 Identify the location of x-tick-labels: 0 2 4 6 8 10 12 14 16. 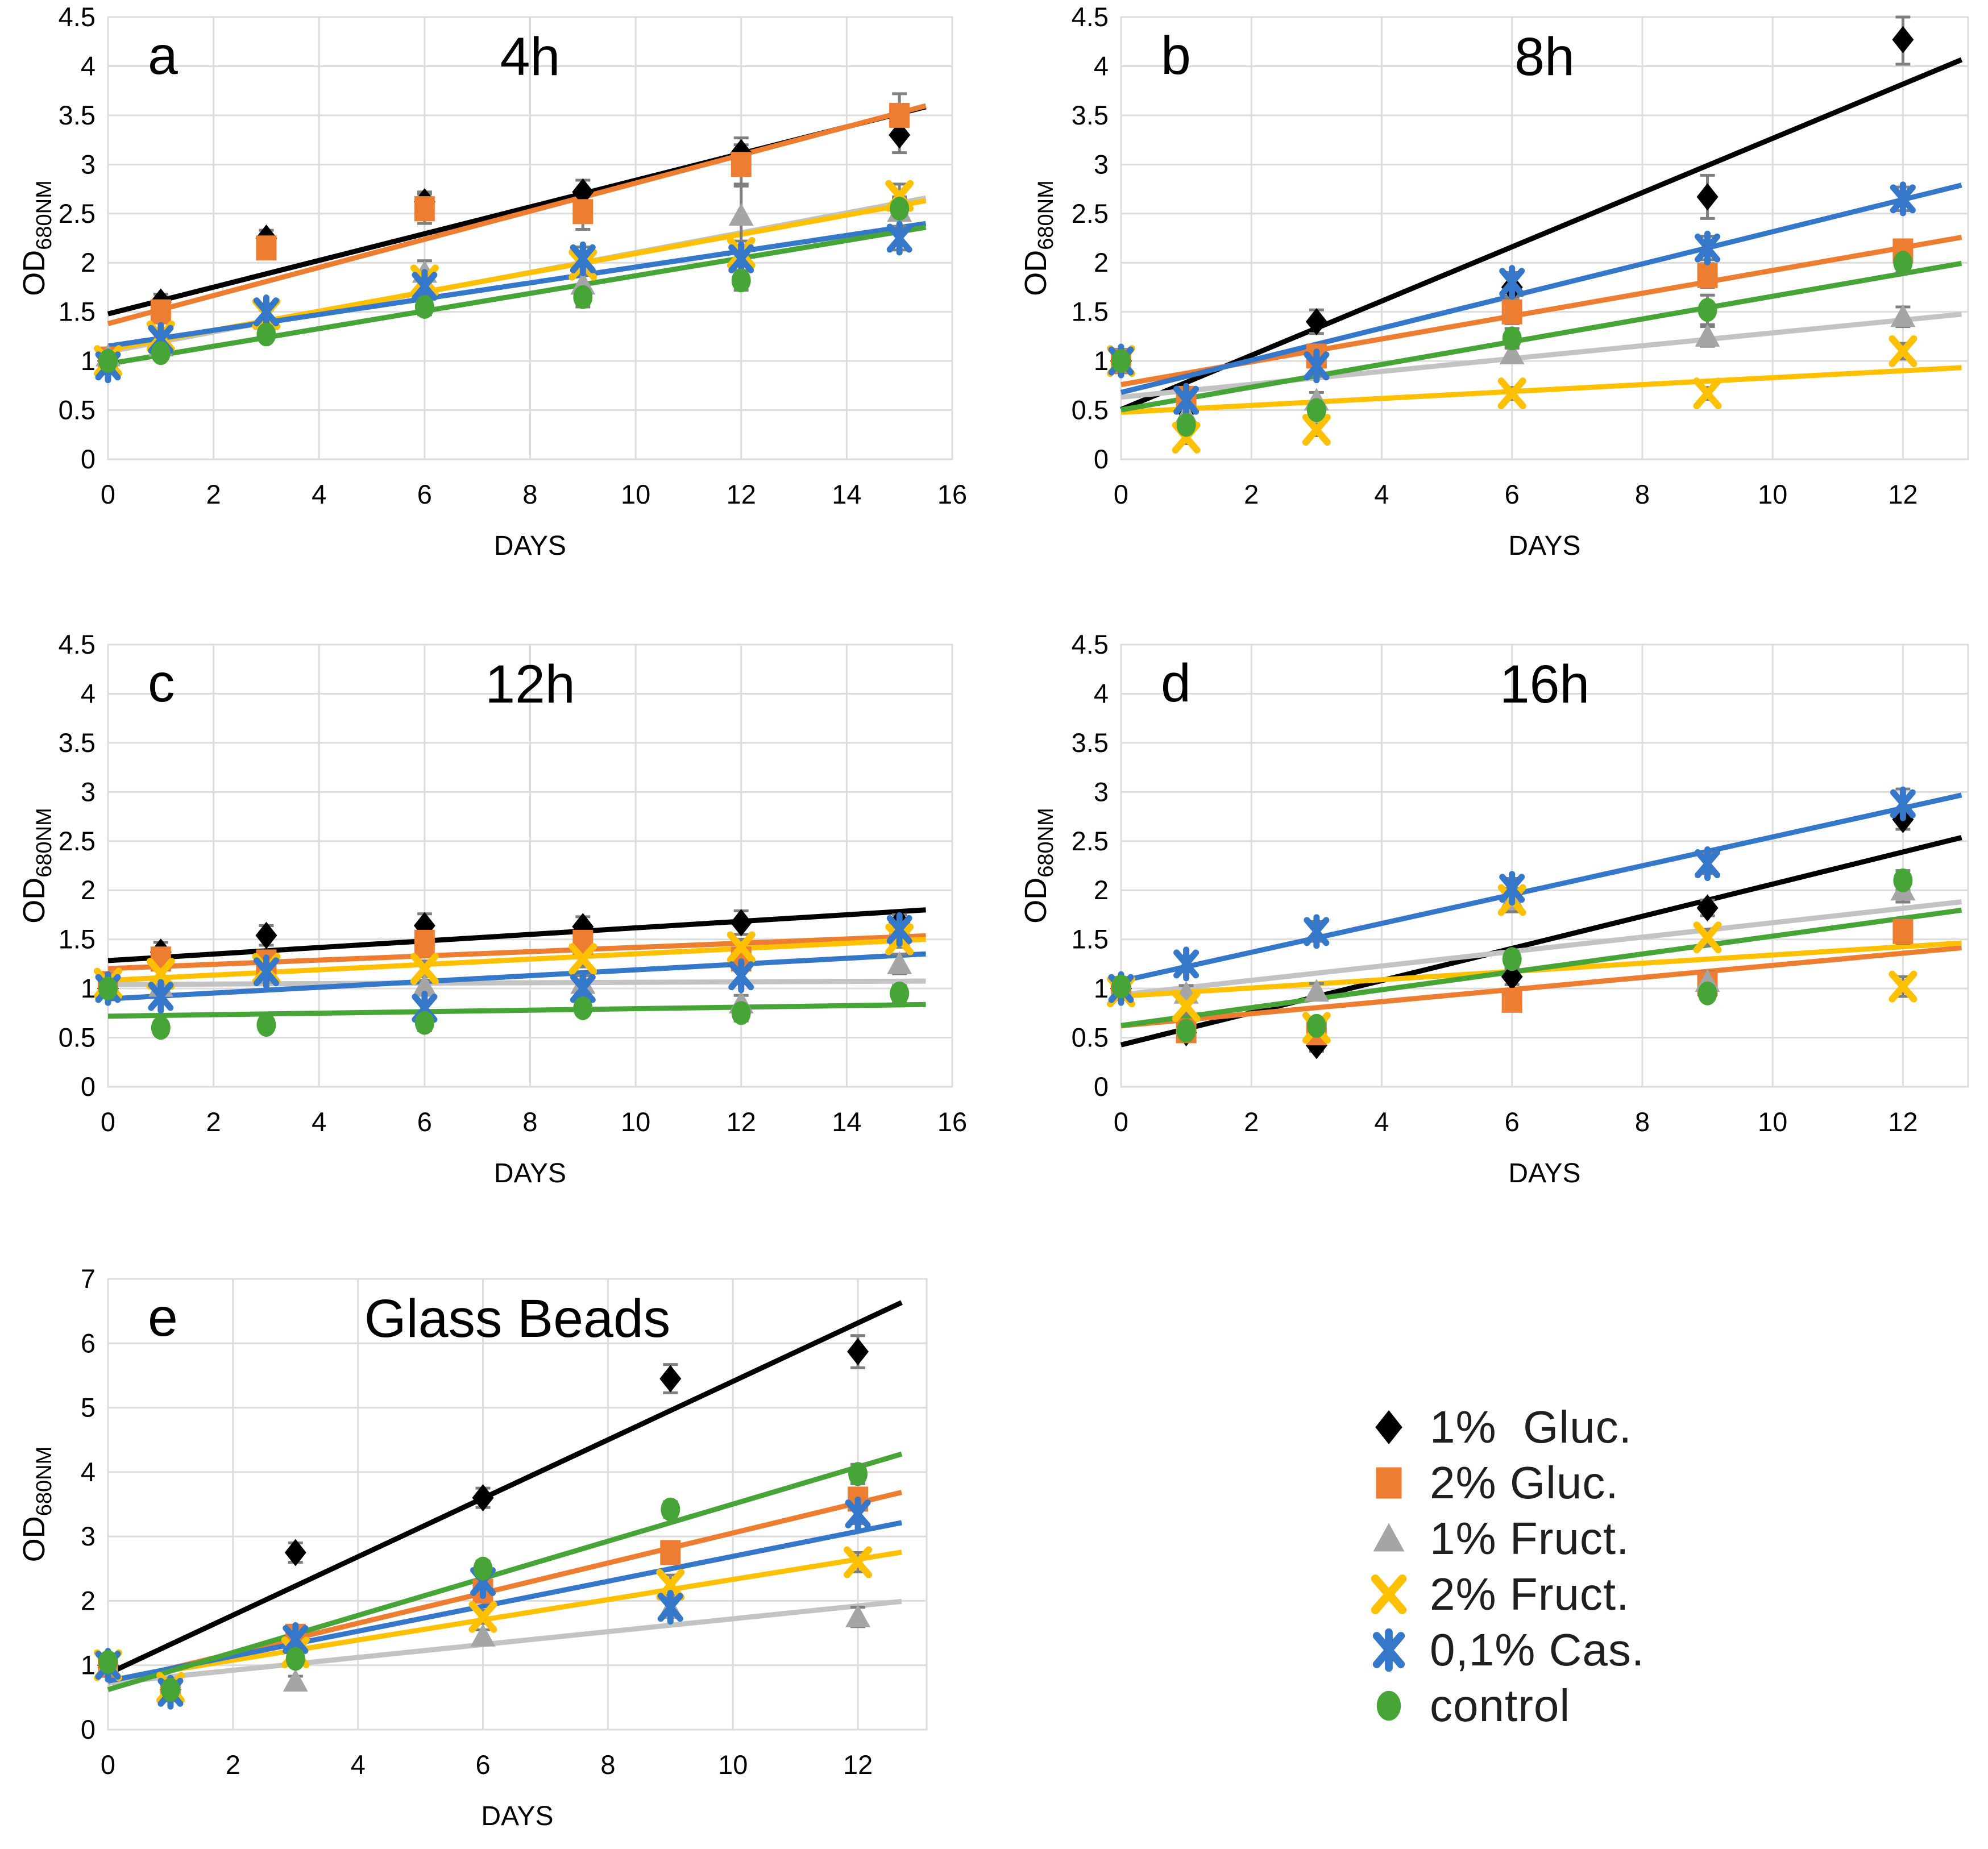
(534, 494).